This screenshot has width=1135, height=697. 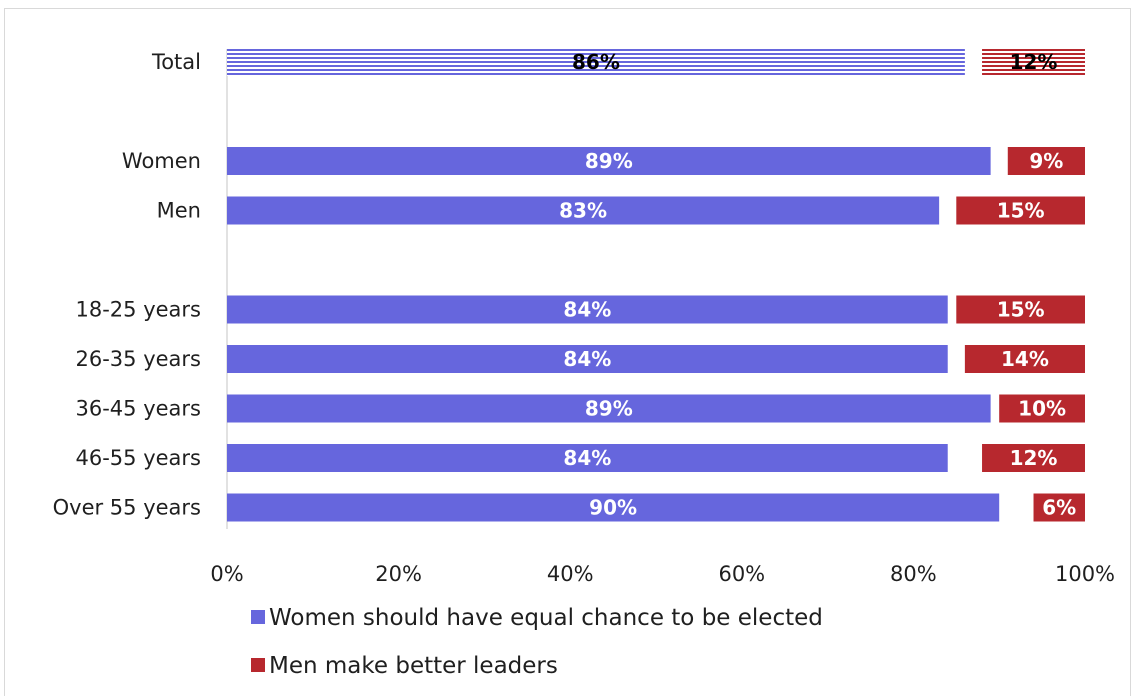 I want to click on data-label-men-better-leaders: 6%, so click(x=1059, y=508).